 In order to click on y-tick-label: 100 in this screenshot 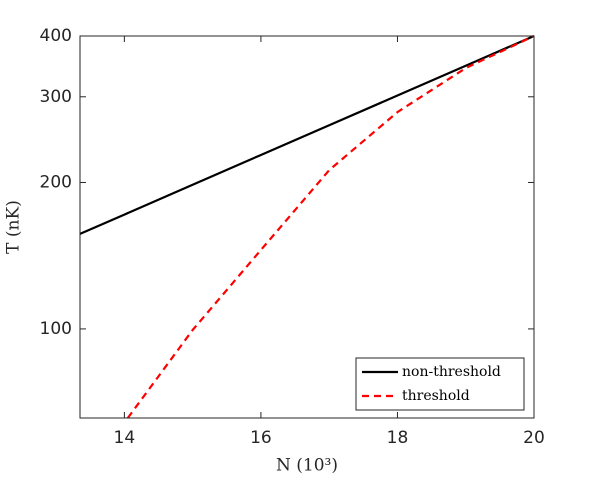, I will do `click(56, 329)`.